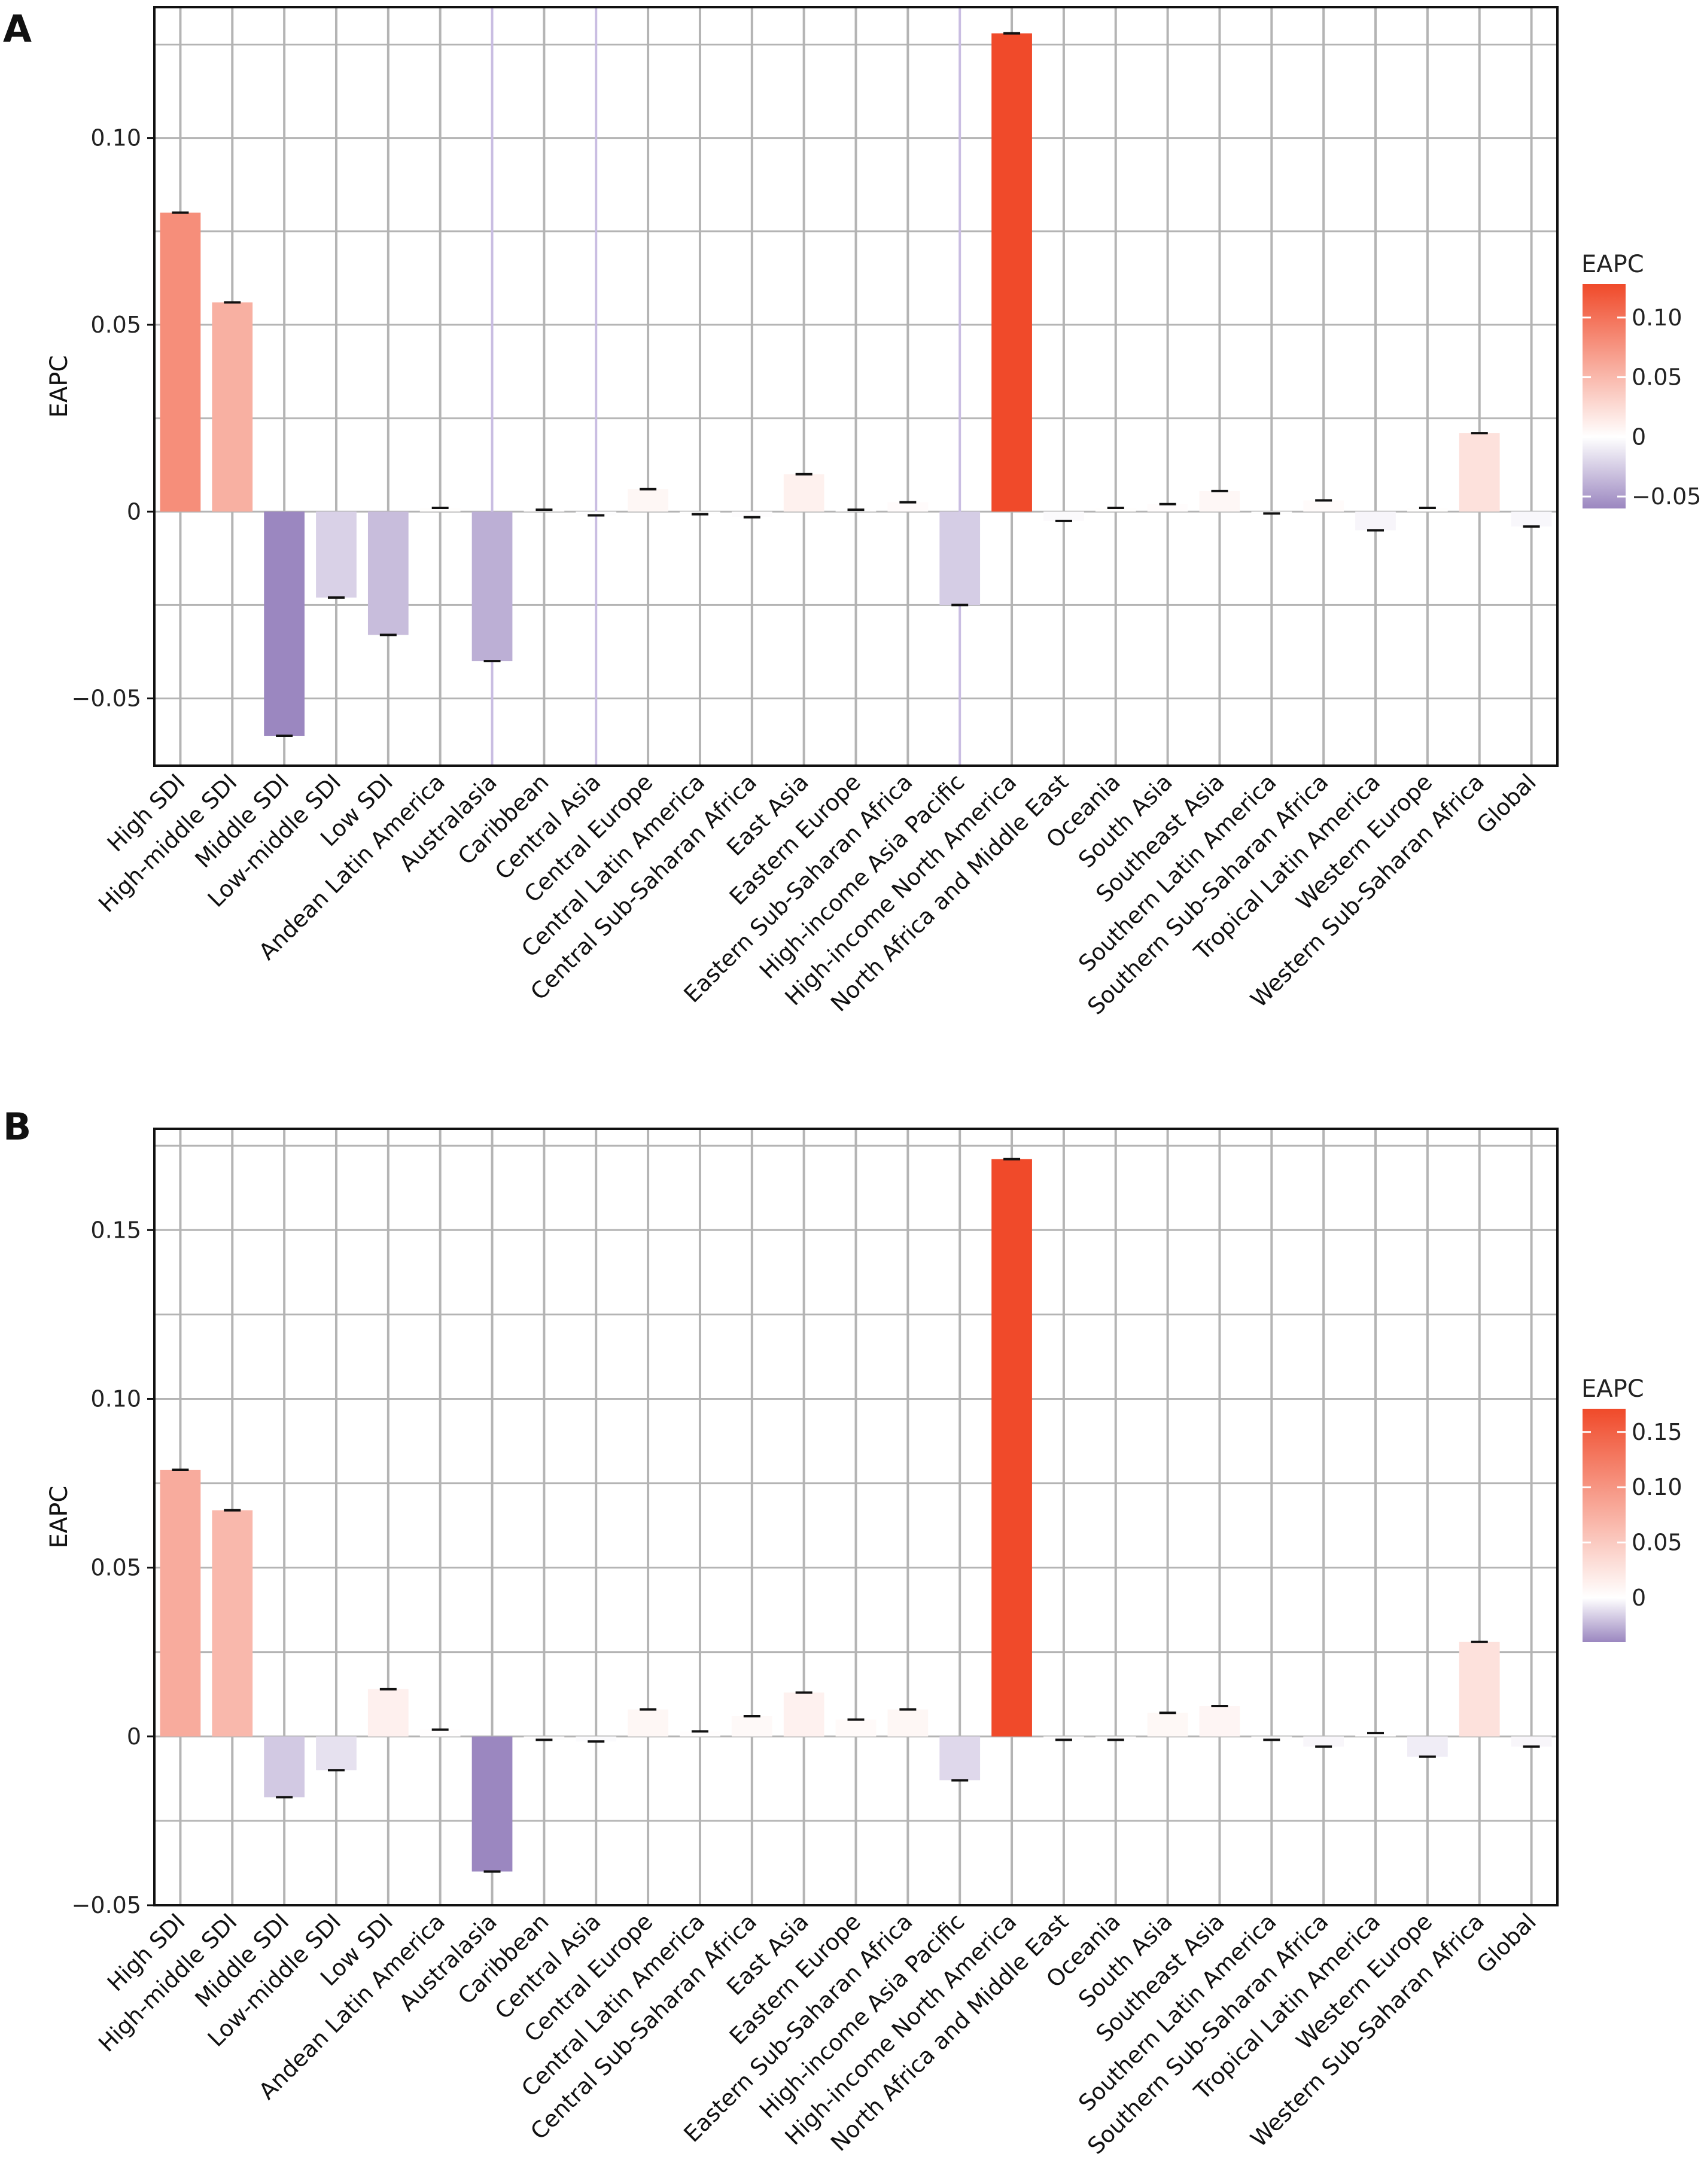 The image size is (1701, 2184). What do you see at coordinates (856, 1728) in the screenshot?
I see `bar-eastern-europe` at bounding box center [856, 1728].